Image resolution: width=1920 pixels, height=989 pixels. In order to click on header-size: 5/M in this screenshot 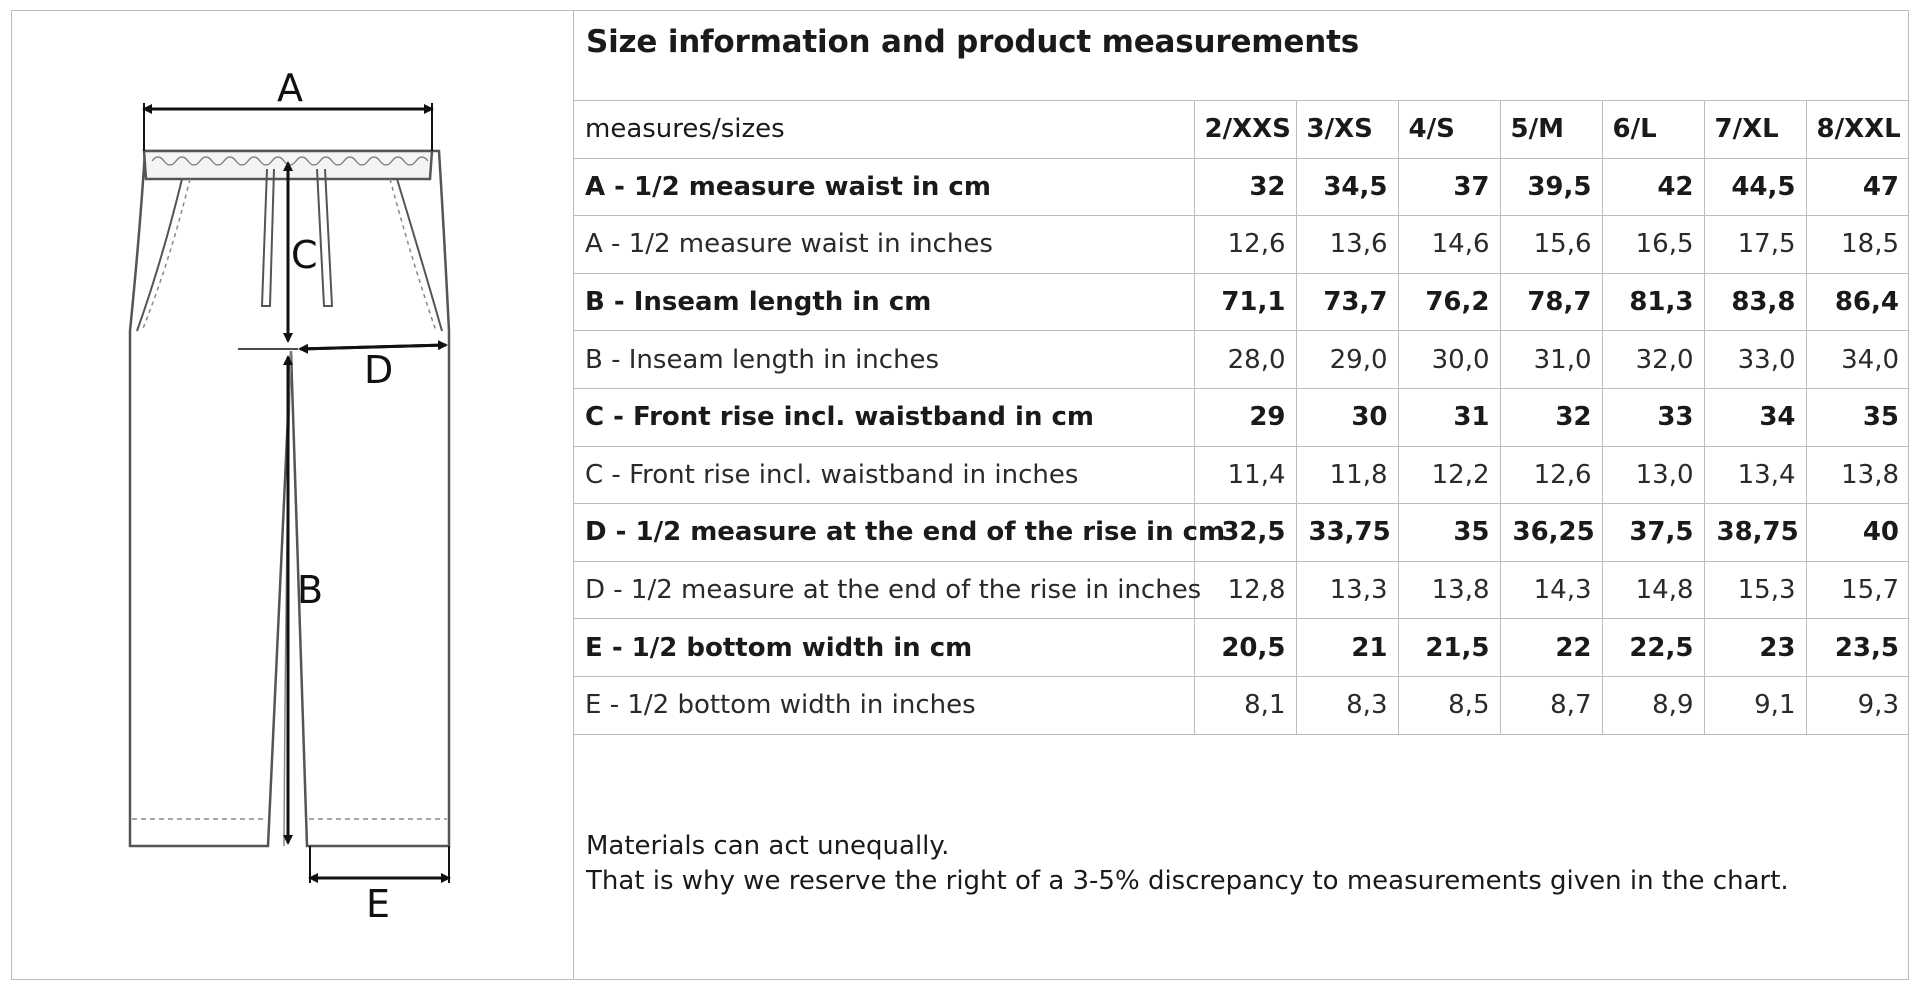, I will do `click(1551, 129)`.